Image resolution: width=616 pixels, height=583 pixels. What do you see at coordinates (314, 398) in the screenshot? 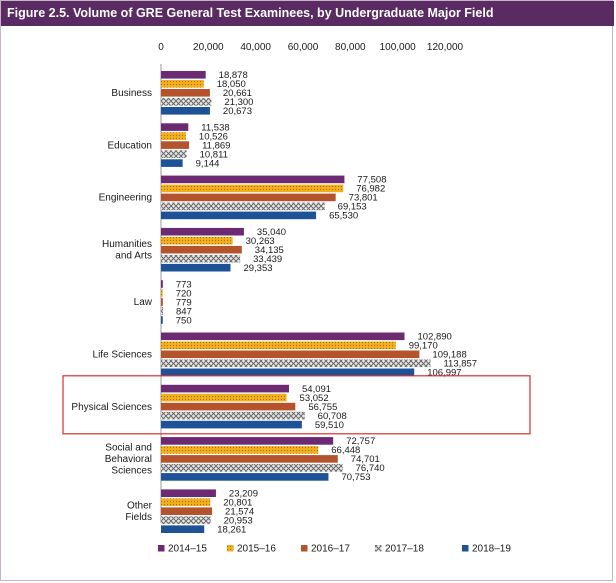
I see `data-label: 53,052` at bounding box center [314, 398].